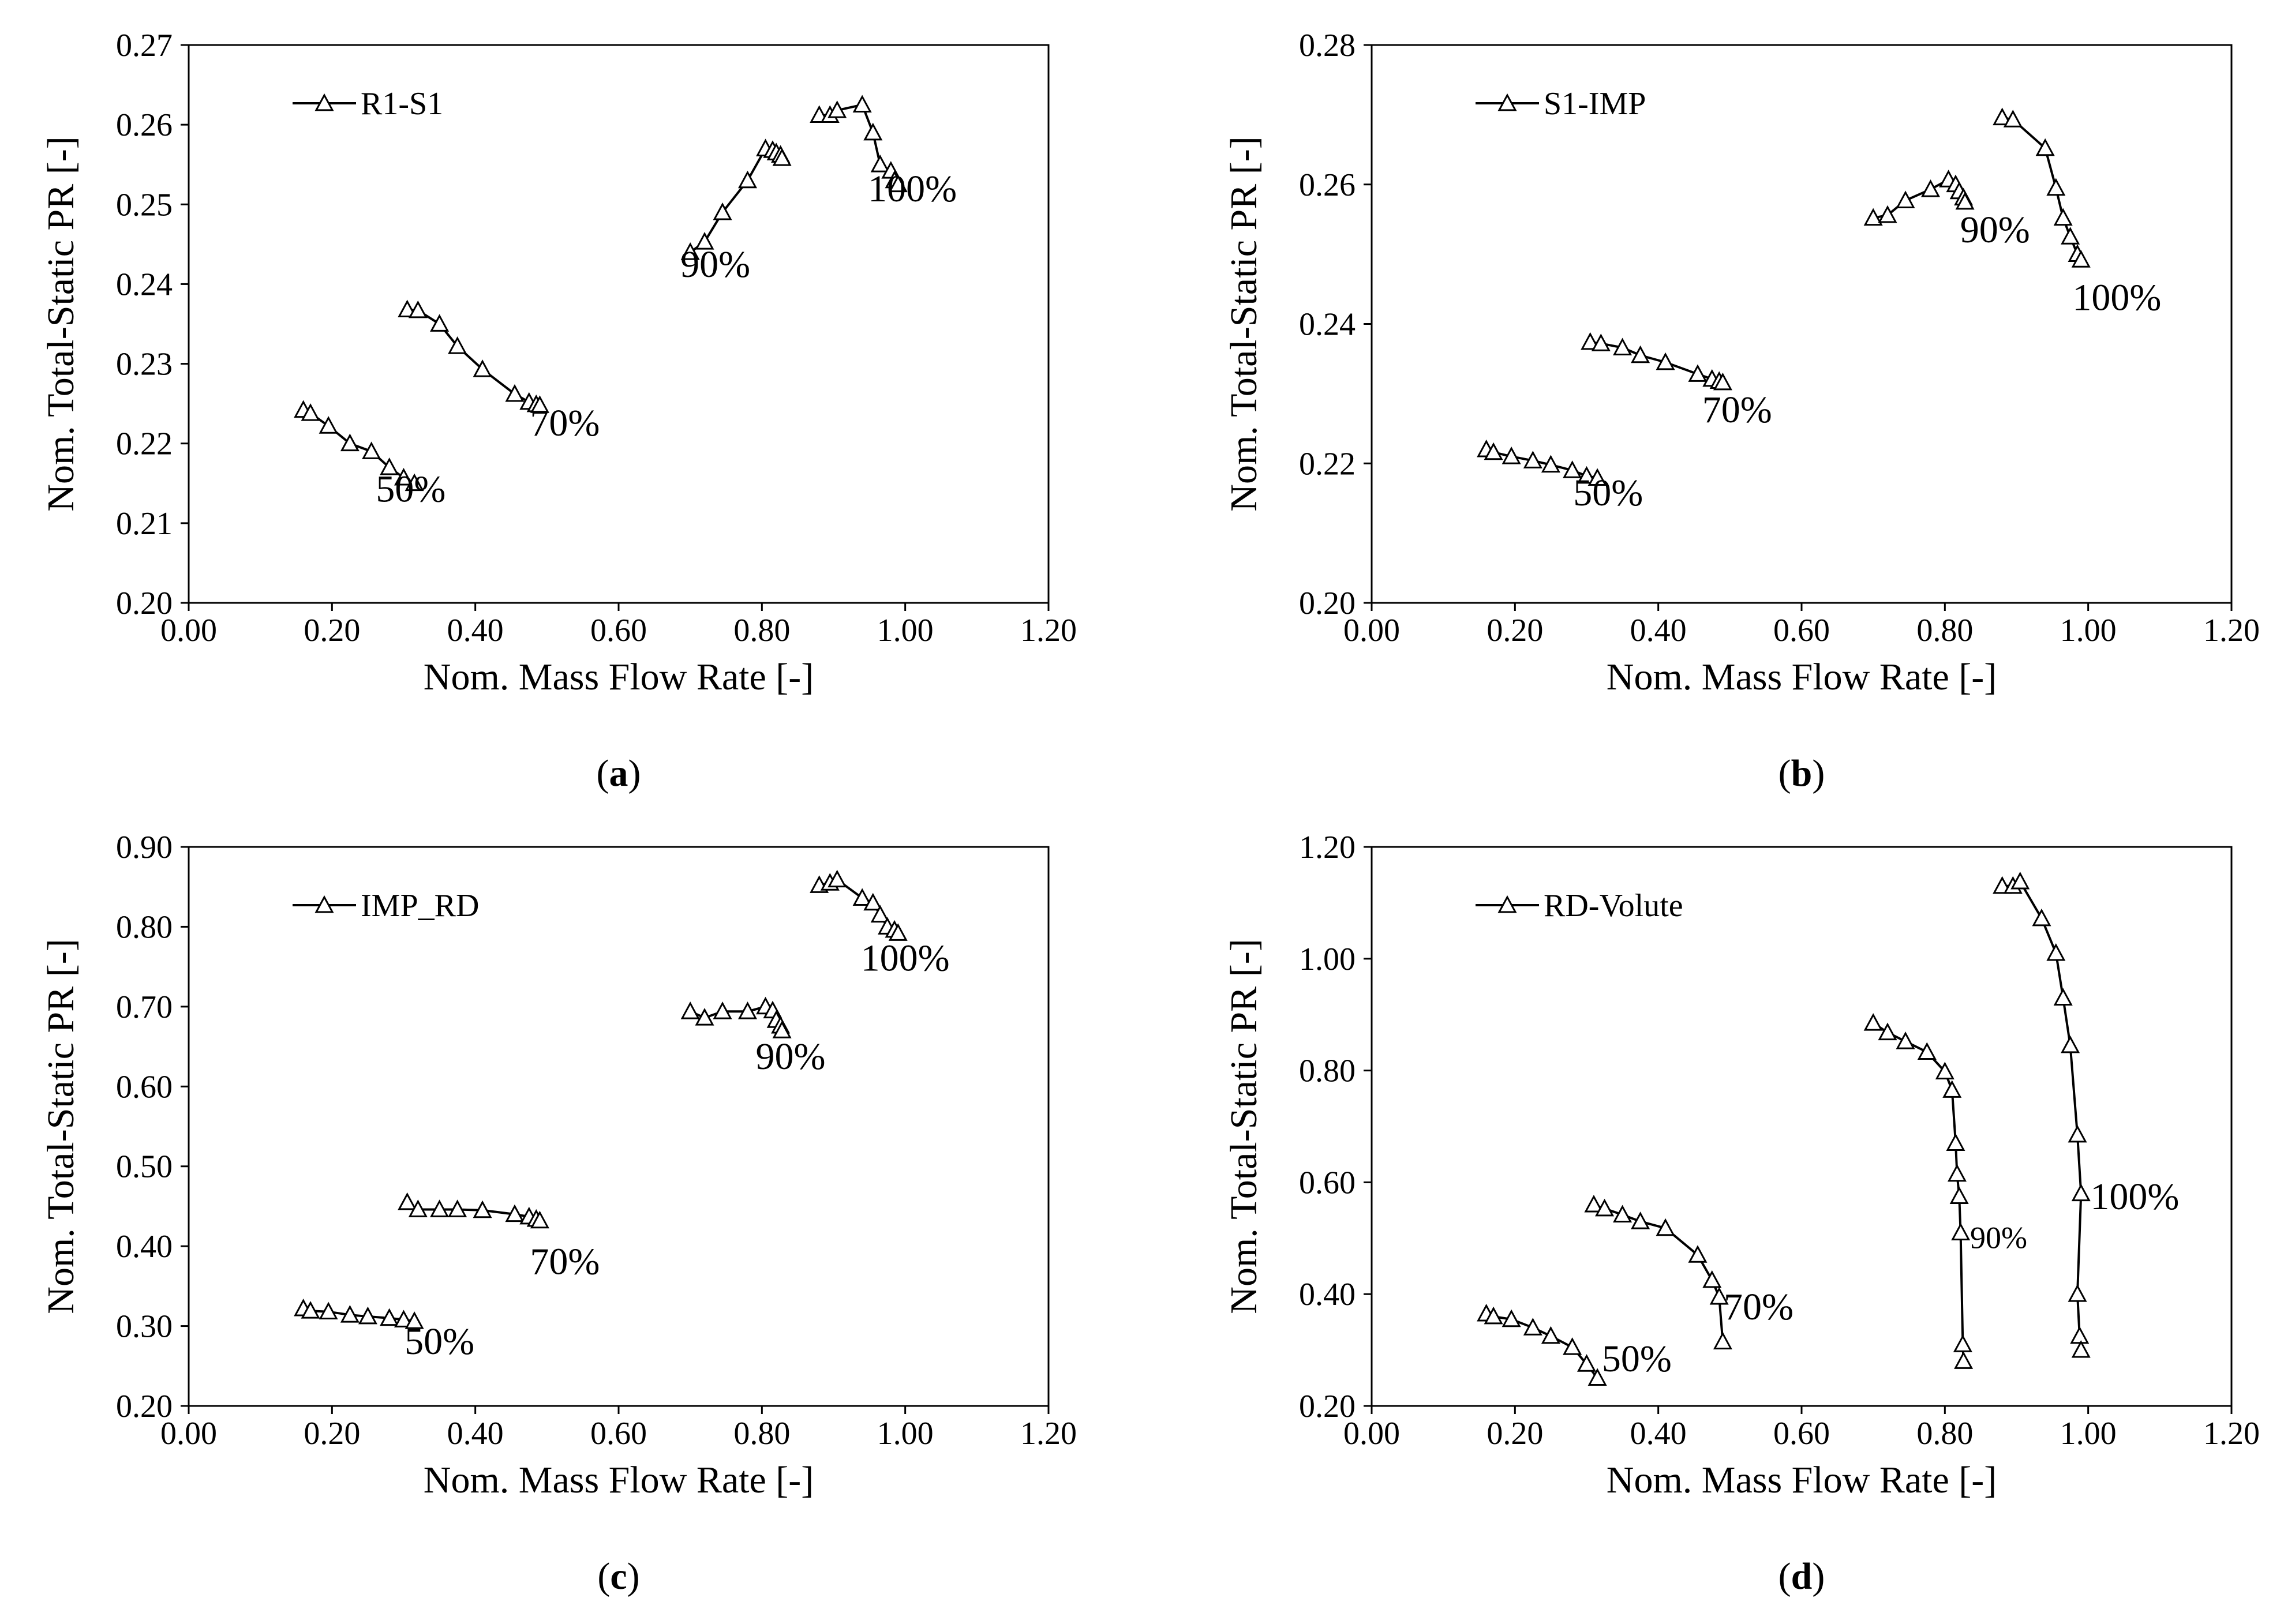  Describe the element at coordinates (144, 205) in the screenshot. I see `y-tick-label: 0.25` at that location.